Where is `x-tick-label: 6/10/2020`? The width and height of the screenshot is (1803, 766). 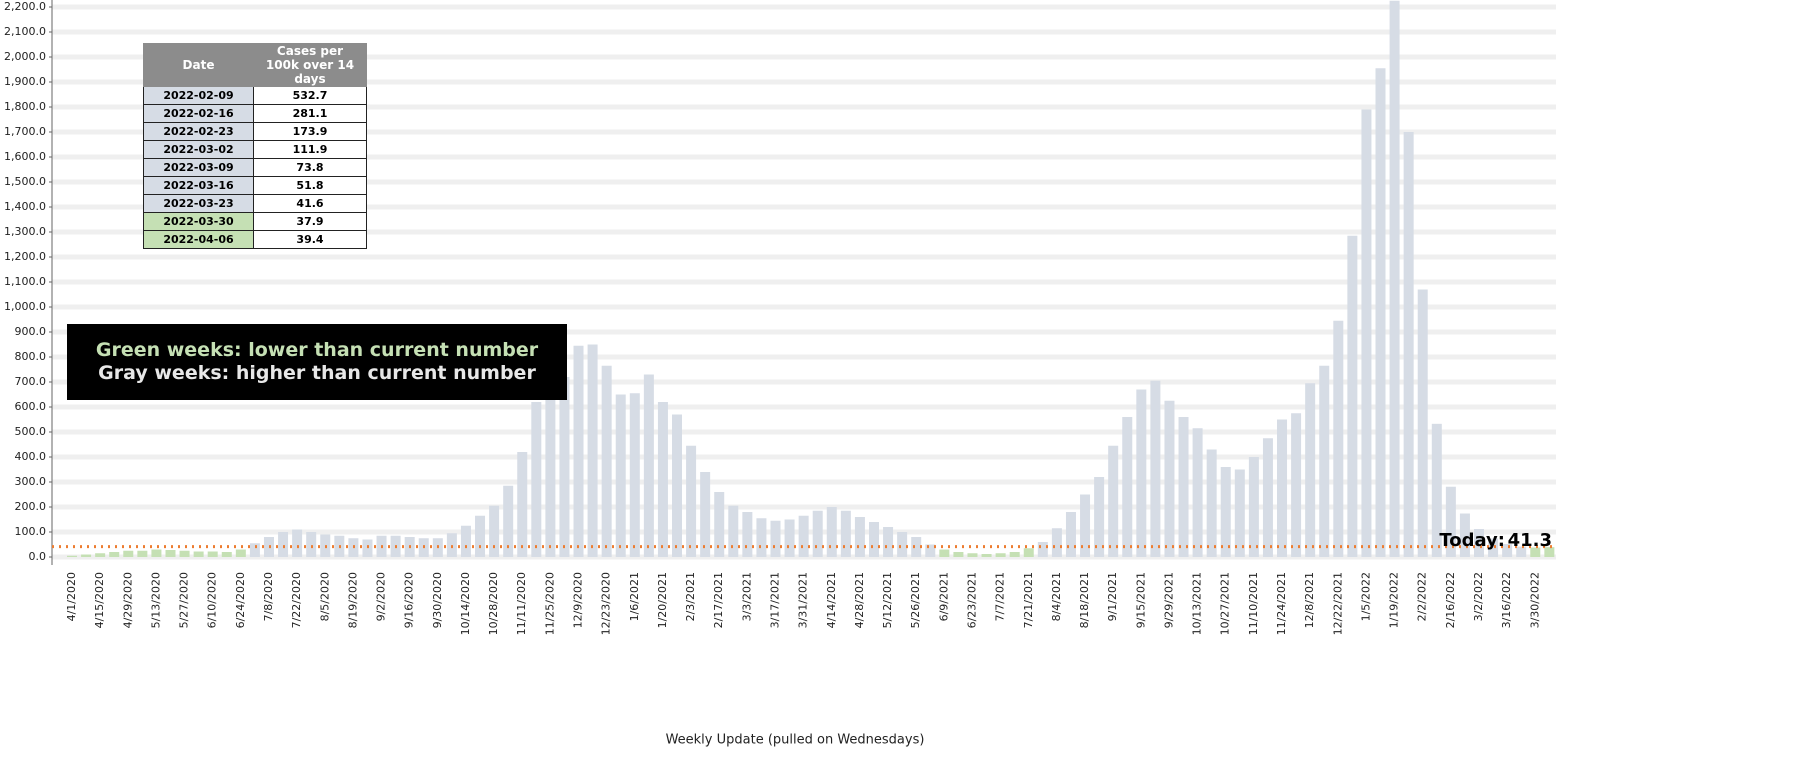
x-tick-label: 6/10/2020 is located at coordinates (212, 600).